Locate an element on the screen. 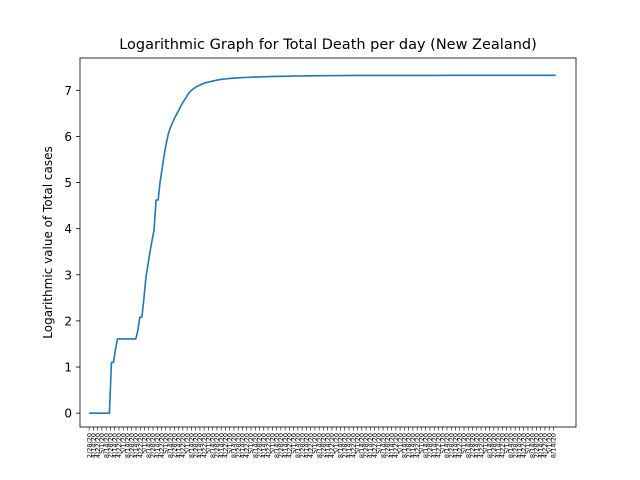 This screenshot has width=640, height=480. y-tick-label: 3 is located at coordinates (68, 275).